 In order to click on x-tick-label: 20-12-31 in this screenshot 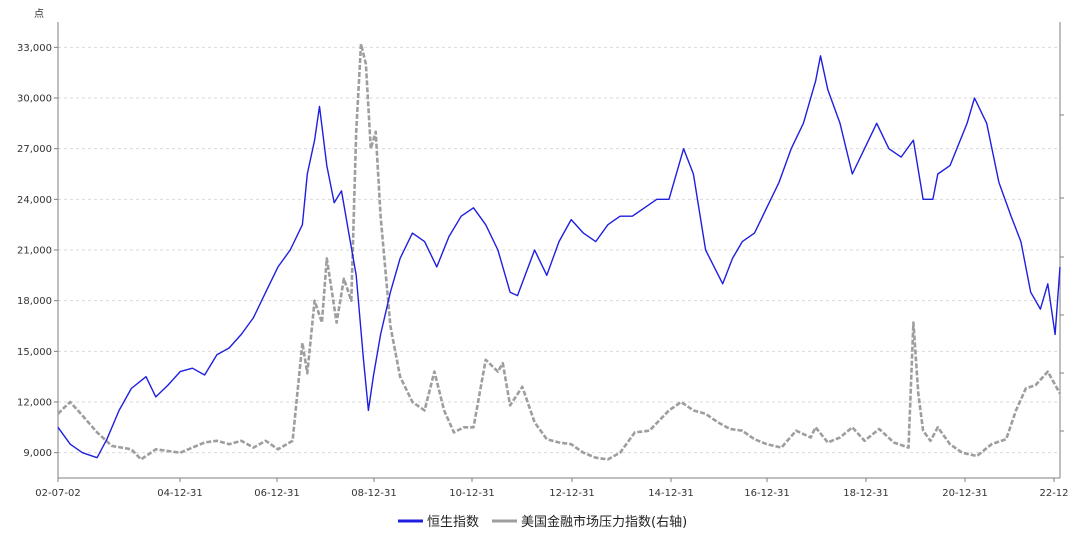, I will do `click(964, 493)`.